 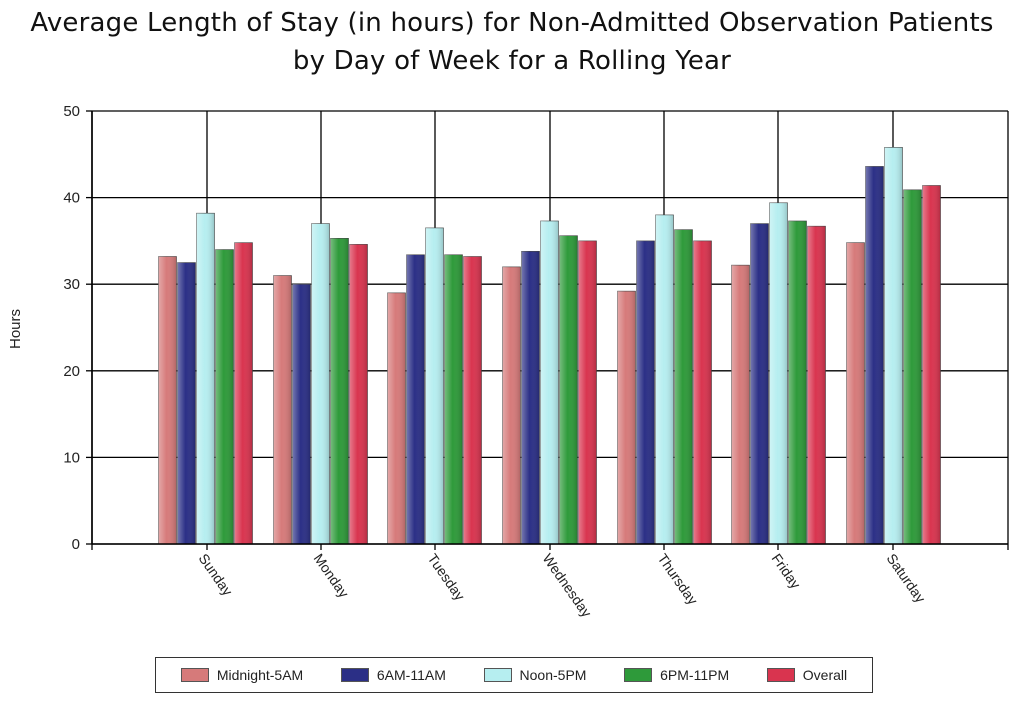 What do you see at coordinates (447, 577) in the screenshot?
I see `x-tick-label: Tuesday` at bounding box center [447, 577].